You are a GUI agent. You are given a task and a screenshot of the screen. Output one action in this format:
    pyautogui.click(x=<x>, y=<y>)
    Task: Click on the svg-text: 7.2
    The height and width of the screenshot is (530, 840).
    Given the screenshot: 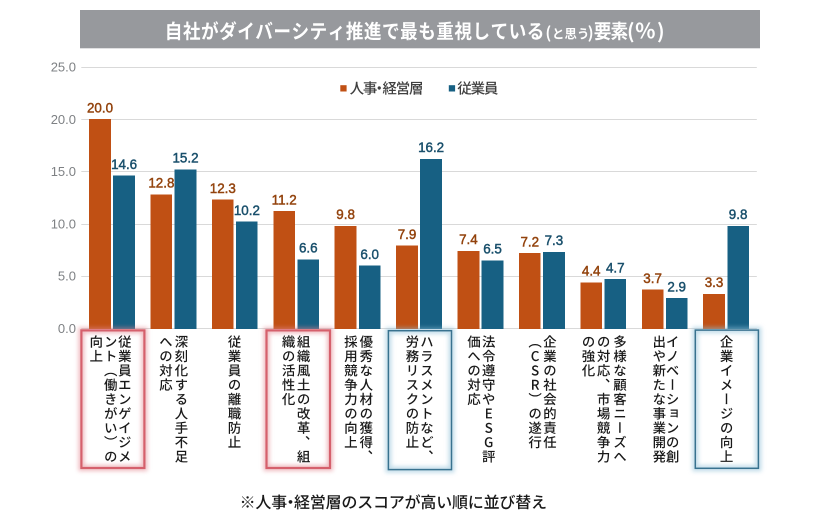 What is the action you would take?
    pyautogui.click(x=529, y=241)
    